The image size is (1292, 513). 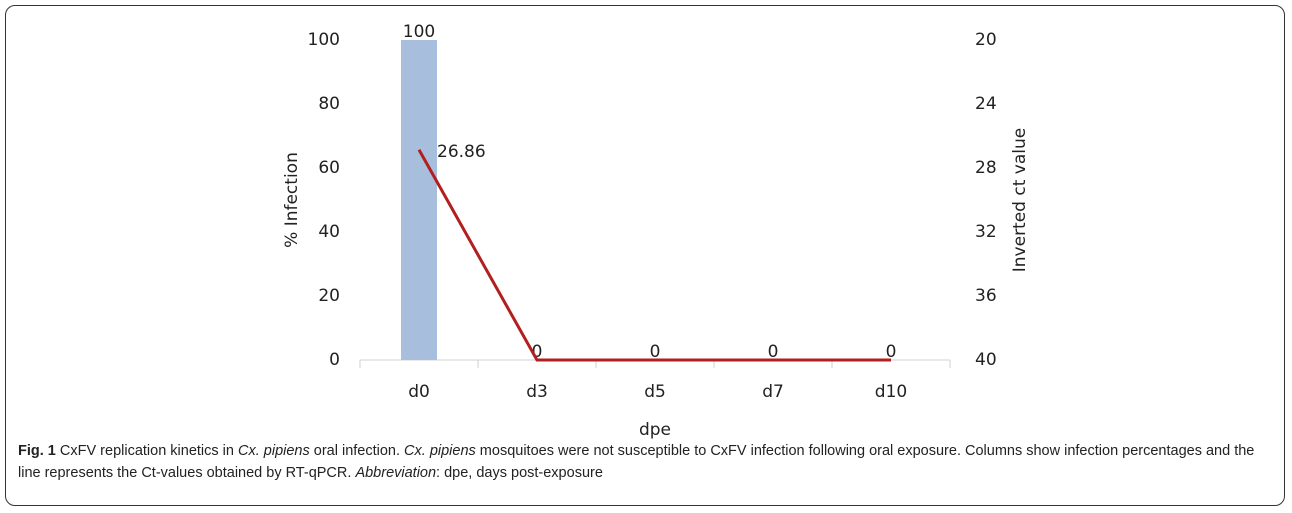 I want to click on y2-tick-label: 28, so click(x=986, y=168).